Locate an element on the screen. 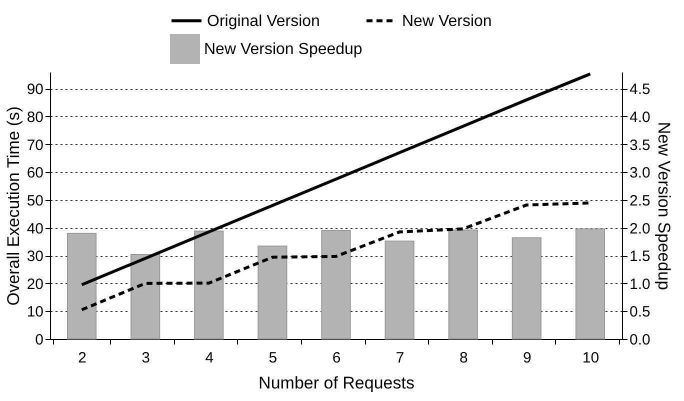 The height and width of the screenshot is (401, 684). y2-tick-label: 0.0 is located at coordinates (640, 340).